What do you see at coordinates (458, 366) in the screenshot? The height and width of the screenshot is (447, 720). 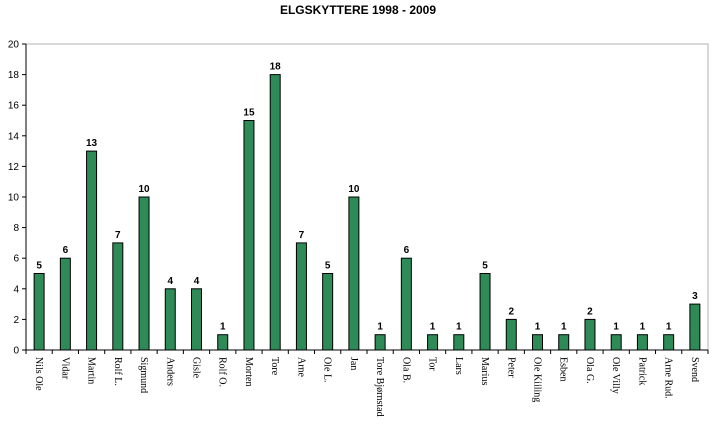 I see `x-tick-label: Lars` at bounding box center [458, 366].